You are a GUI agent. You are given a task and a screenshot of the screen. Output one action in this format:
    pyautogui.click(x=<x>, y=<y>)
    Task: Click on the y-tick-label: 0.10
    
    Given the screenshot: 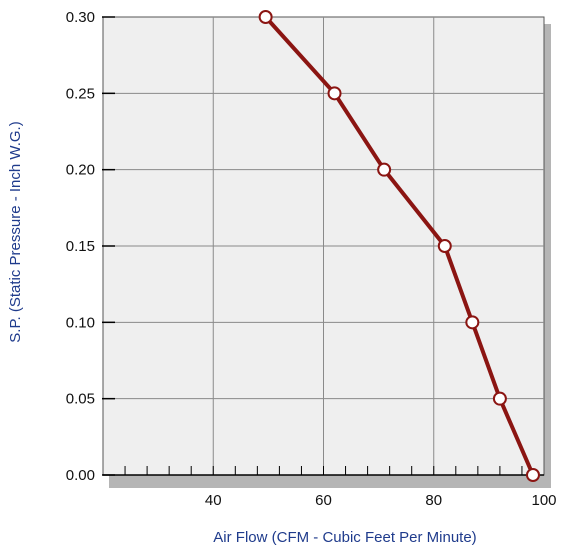 What is the action you would take?
    pyautogui.click(x=80, y=322)
    